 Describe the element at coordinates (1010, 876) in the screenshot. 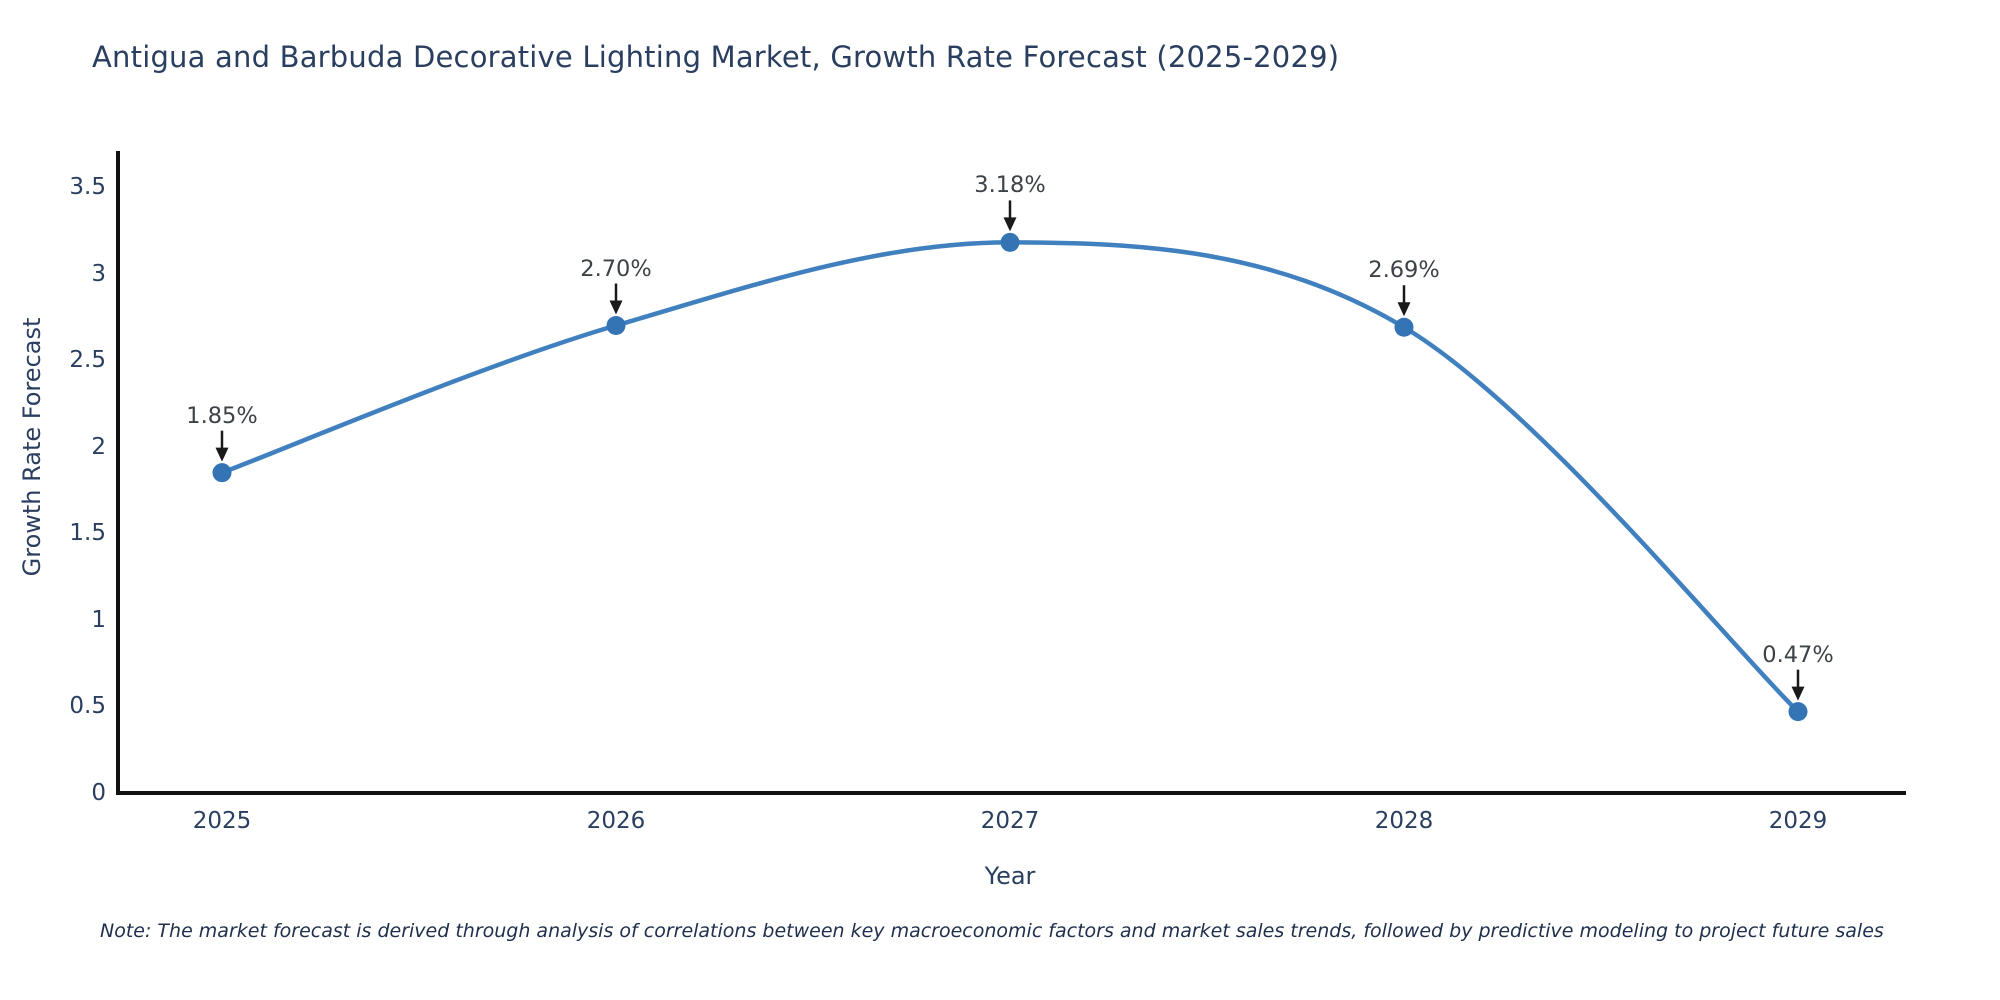

I see `x-axis-title: Year` at that location.